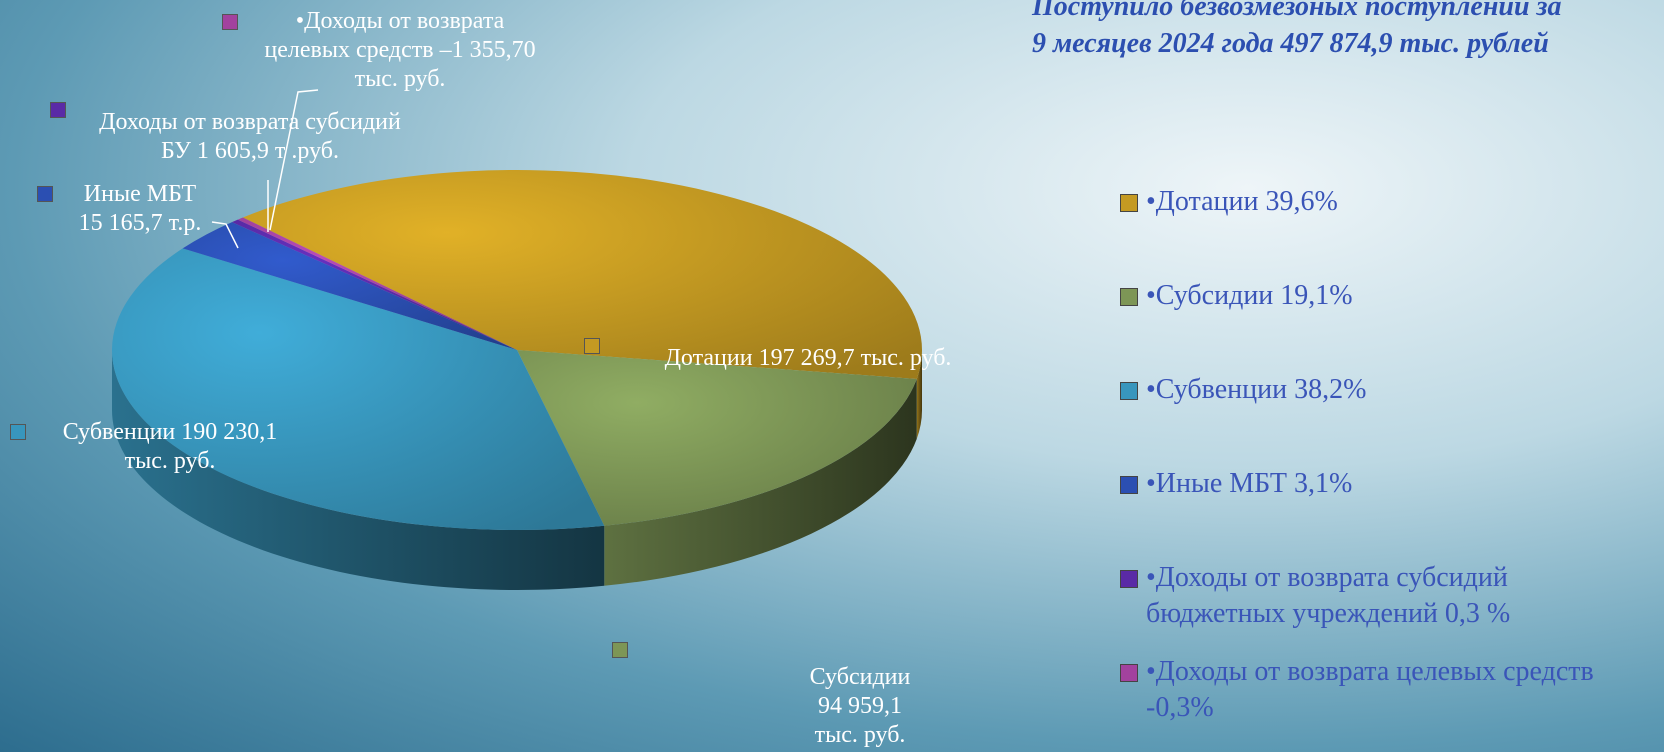  I want to click on legend-entry: •Дотации 39,6%, so click(1229, 202).